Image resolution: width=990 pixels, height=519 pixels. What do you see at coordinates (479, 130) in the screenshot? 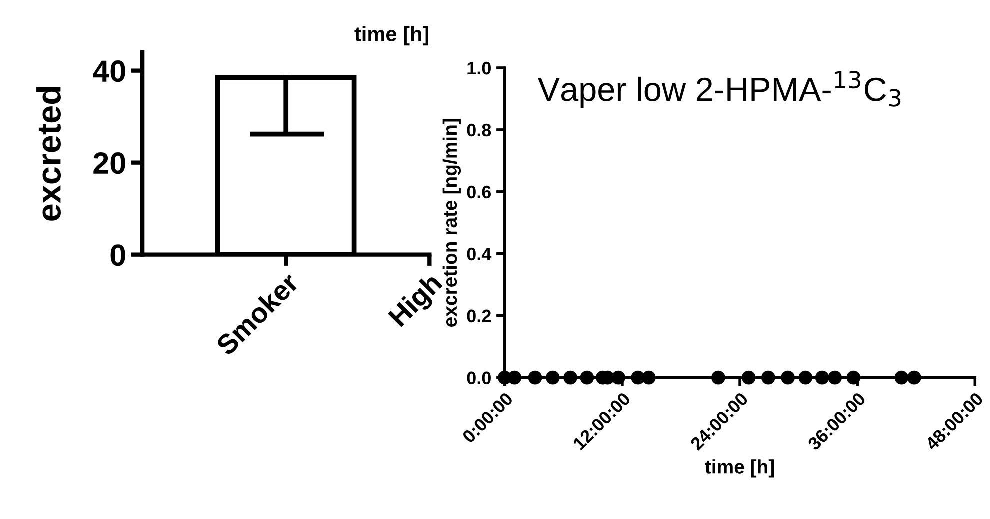
I see `y-tick-label: 0.8` at bounding box center [479, 130].